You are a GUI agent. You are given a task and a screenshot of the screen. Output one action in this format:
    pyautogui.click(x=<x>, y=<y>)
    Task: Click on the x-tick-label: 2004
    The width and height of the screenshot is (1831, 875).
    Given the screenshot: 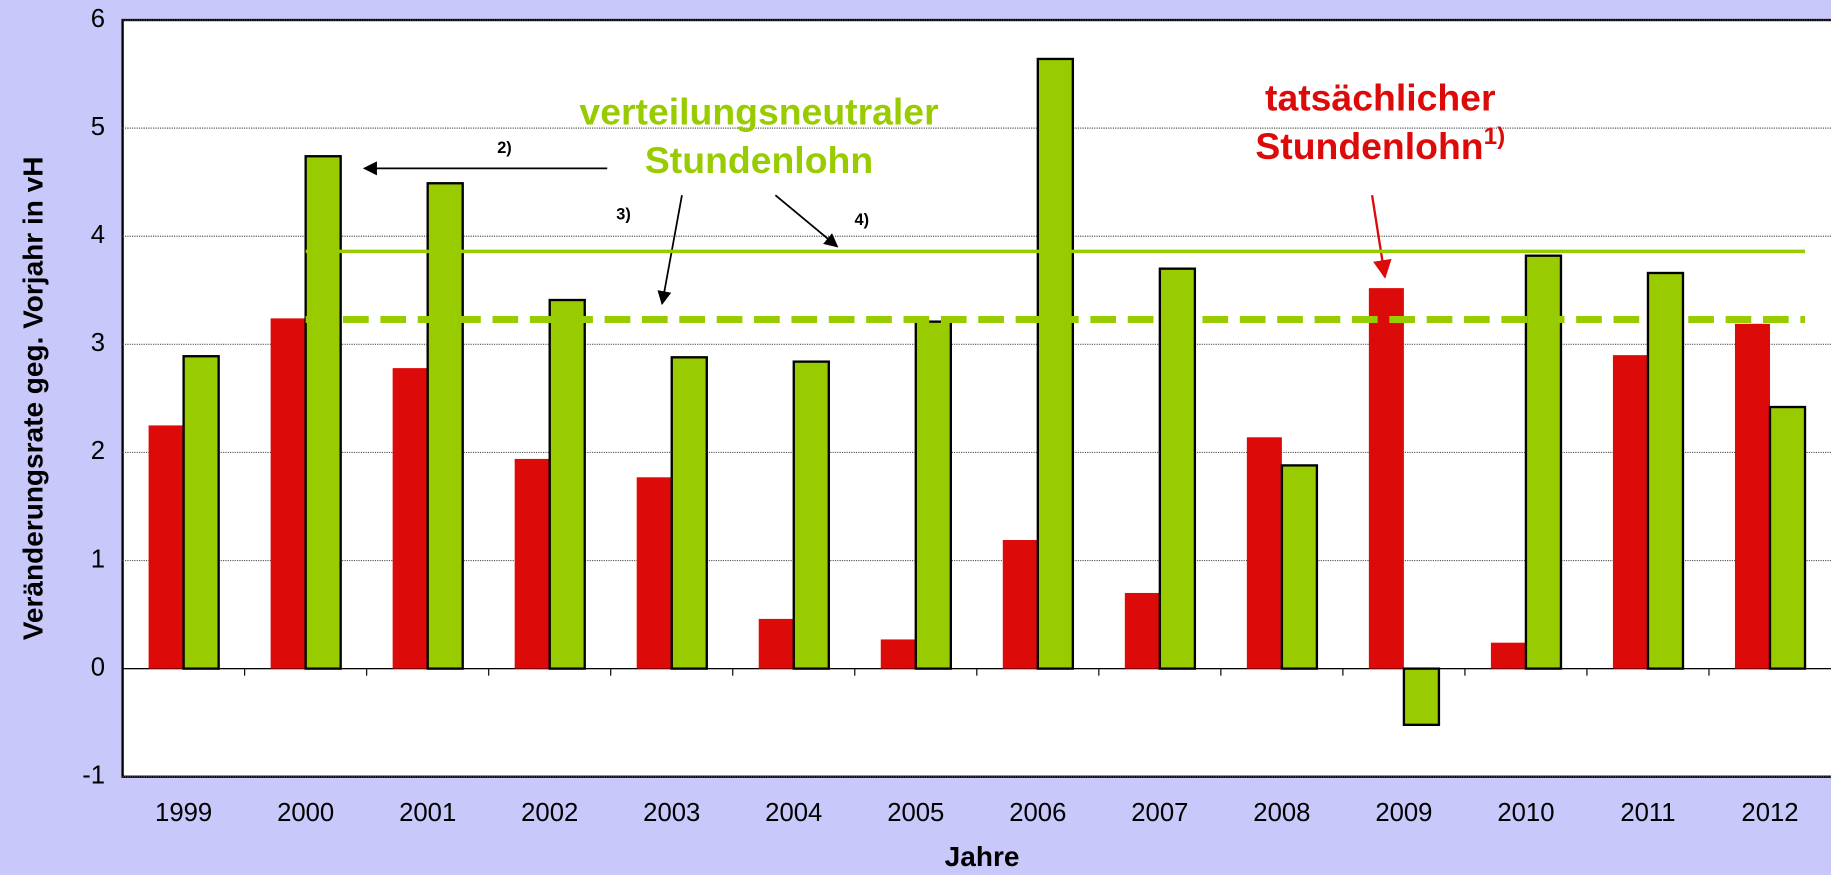 What is the action you would take?
    pyautogui.click(x=793, y=813)
    